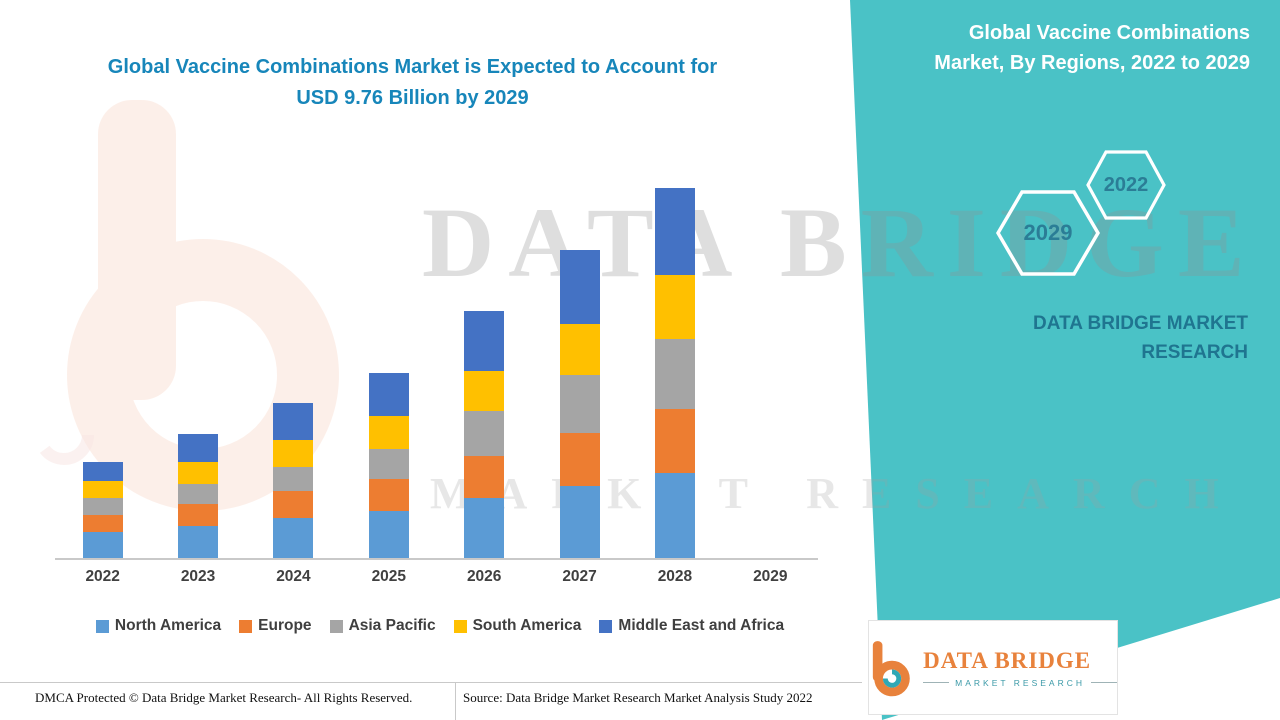 Image resolution: width=1280 pixels, height=720 pixels. I want to click on bar-2022, so click(102, 510).